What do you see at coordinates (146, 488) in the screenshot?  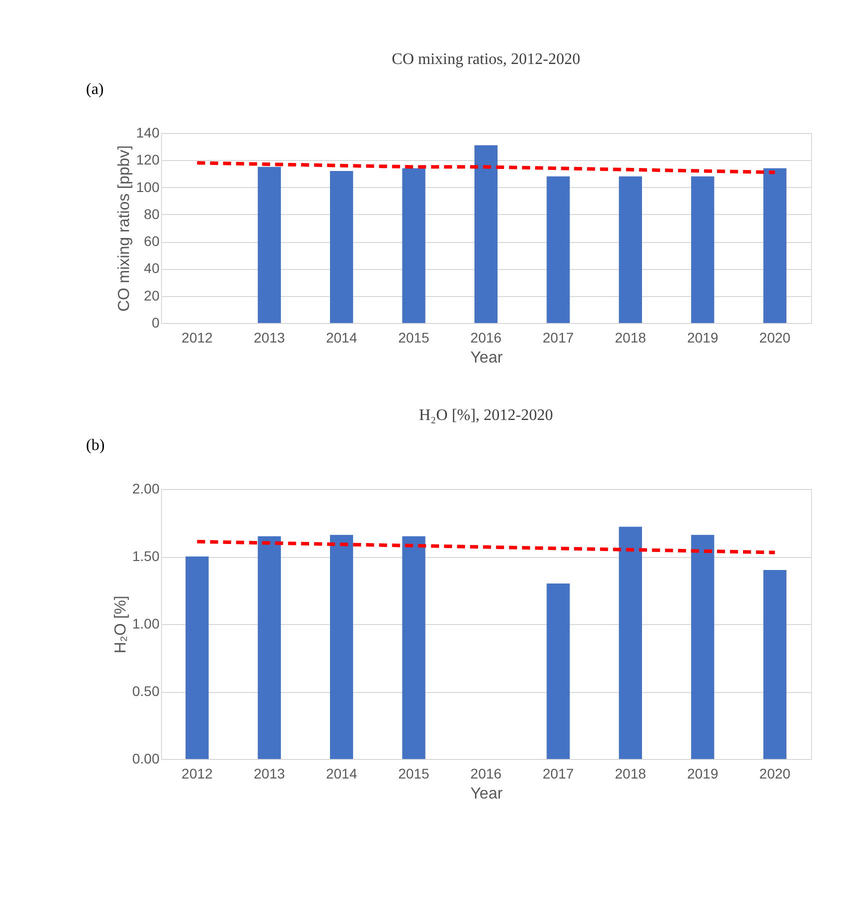 I see `y-tick-label: 2.00` at bounding box center [146, 488].